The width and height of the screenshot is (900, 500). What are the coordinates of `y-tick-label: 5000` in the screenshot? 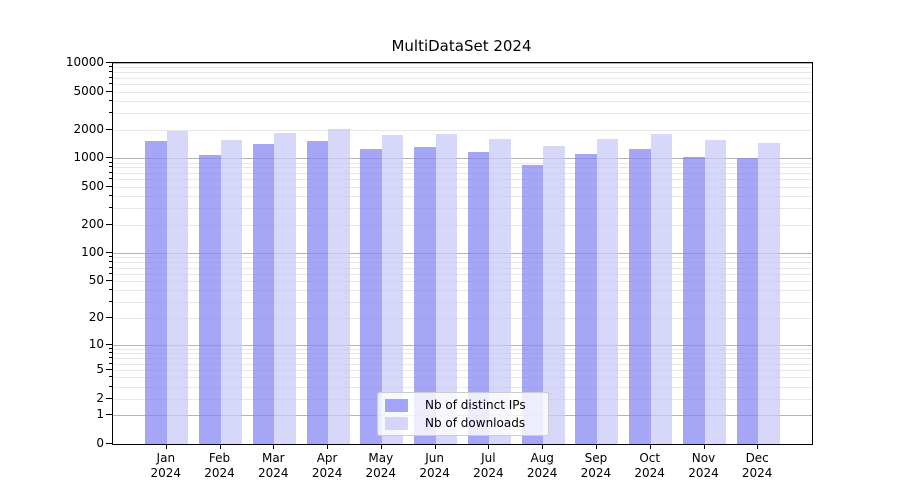 It's located at (88, 90).